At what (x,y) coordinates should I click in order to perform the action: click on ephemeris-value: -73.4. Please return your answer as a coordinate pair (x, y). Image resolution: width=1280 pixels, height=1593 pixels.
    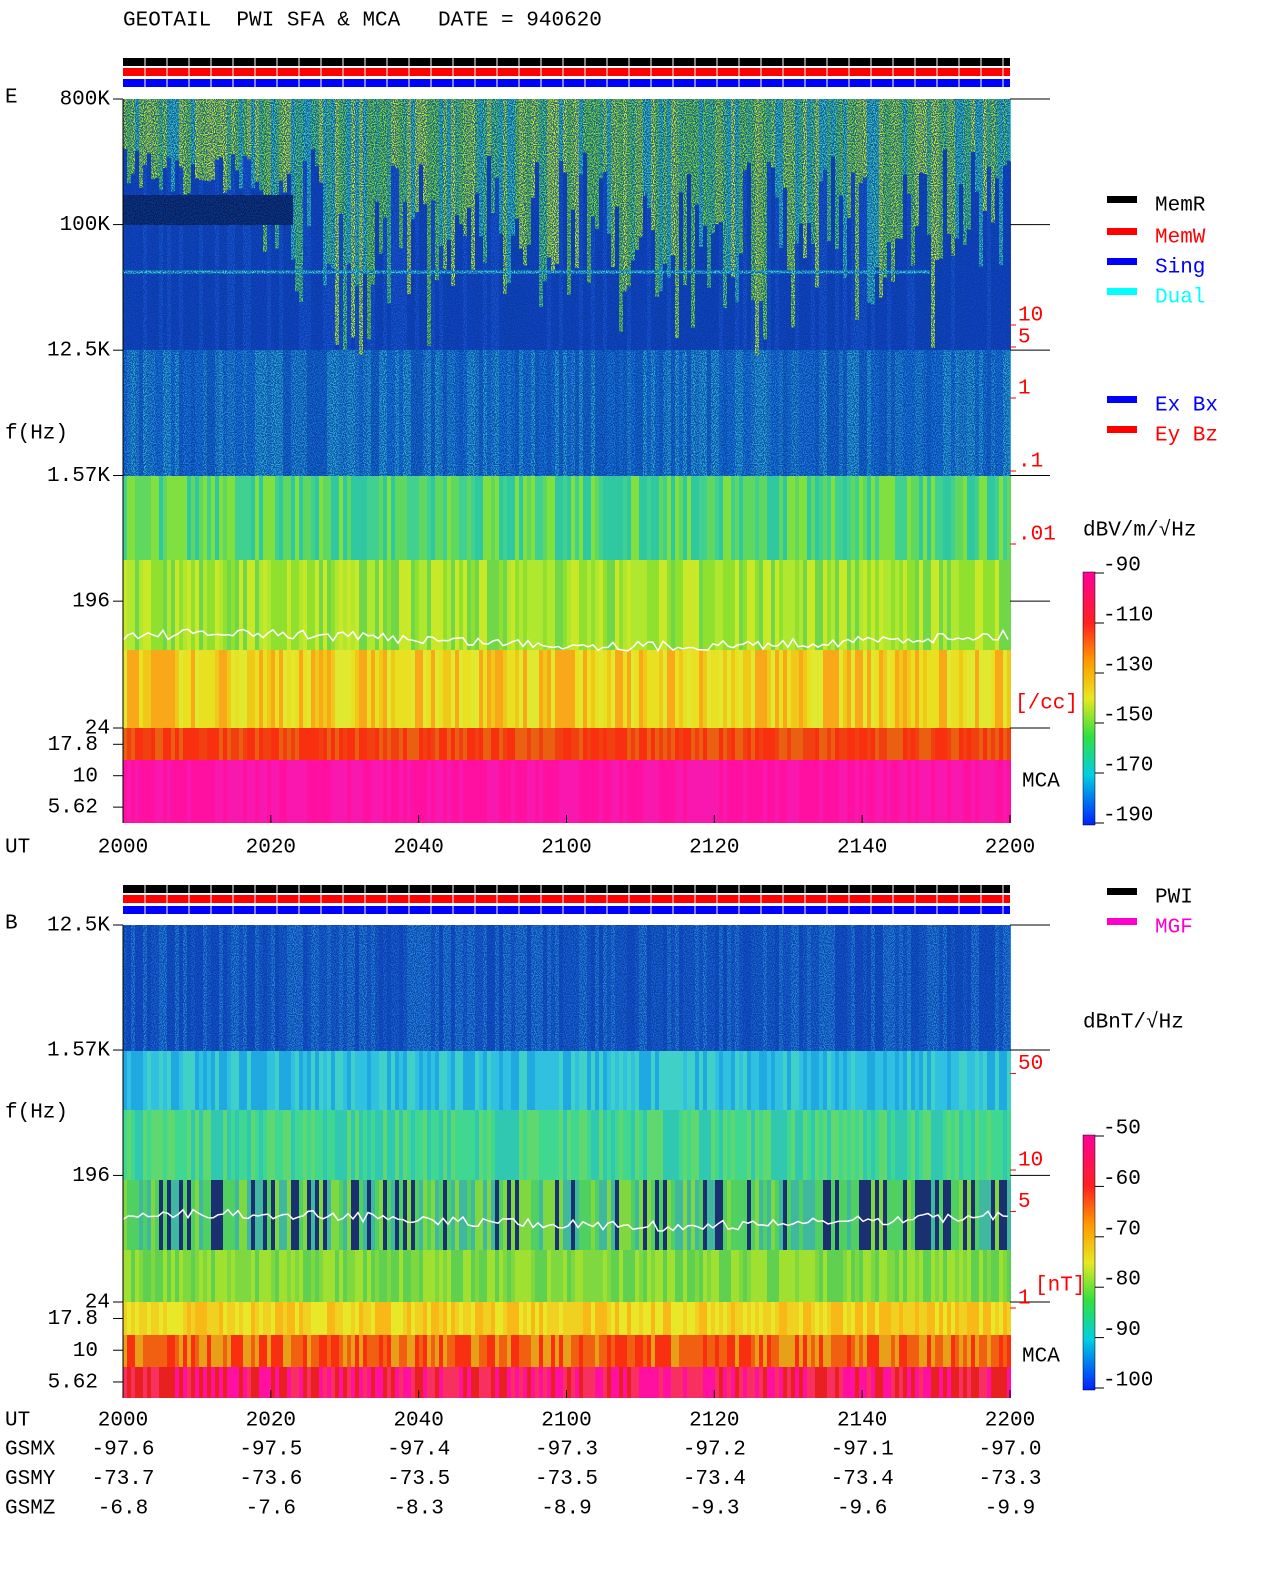
    Looking at the image, I should click on (862, 1479).